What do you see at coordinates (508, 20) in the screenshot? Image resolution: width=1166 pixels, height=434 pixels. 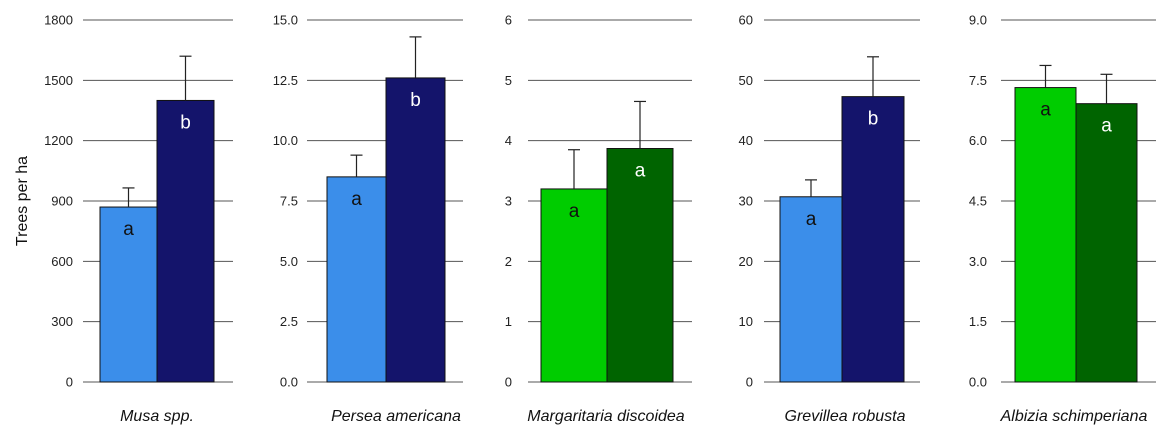 I see `y-tick-label: 6` at bounding box center [508, 20].